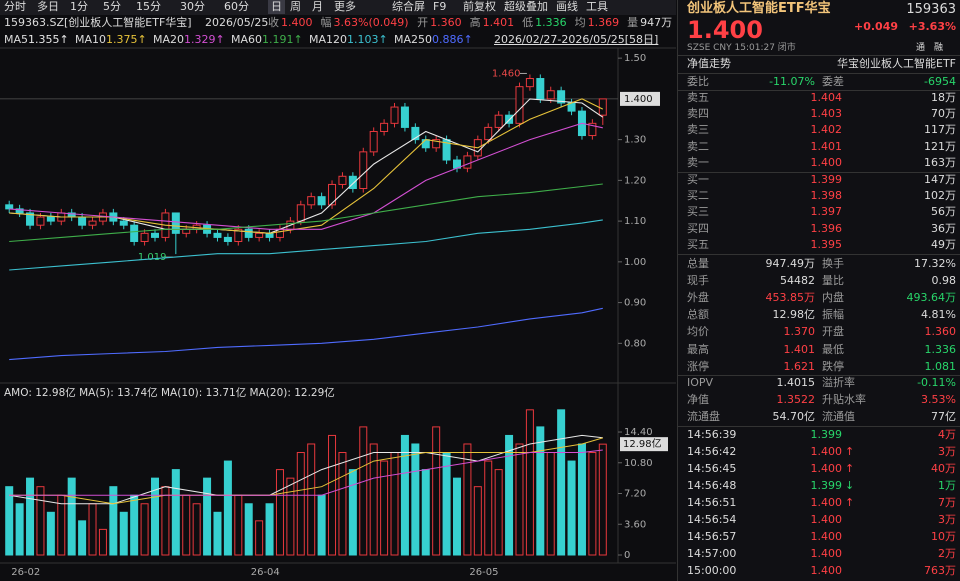 This screenshot has width=960, height=581. What do you see at coordinates (940, 130) in the screenshot?
I see `book-volume: 117万` at bounding box center [940, 130].